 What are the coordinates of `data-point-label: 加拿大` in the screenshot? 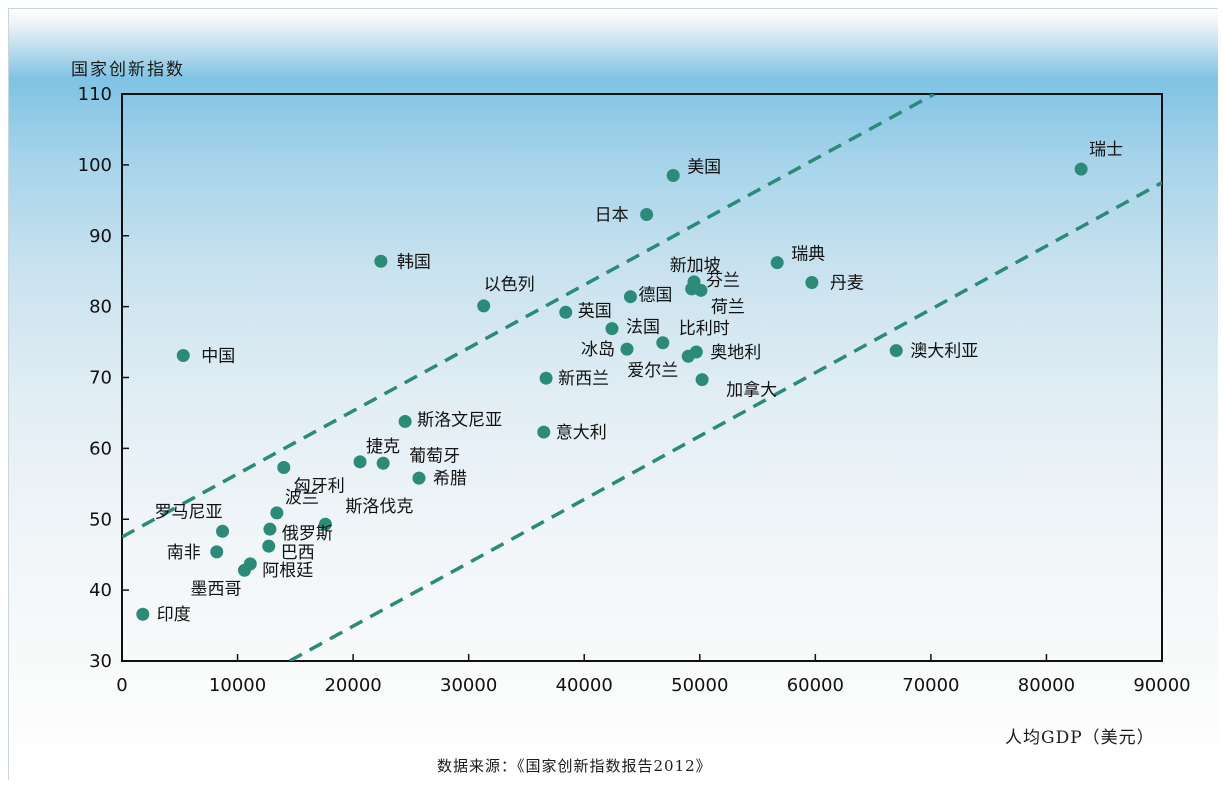 It's located at (751, 390).